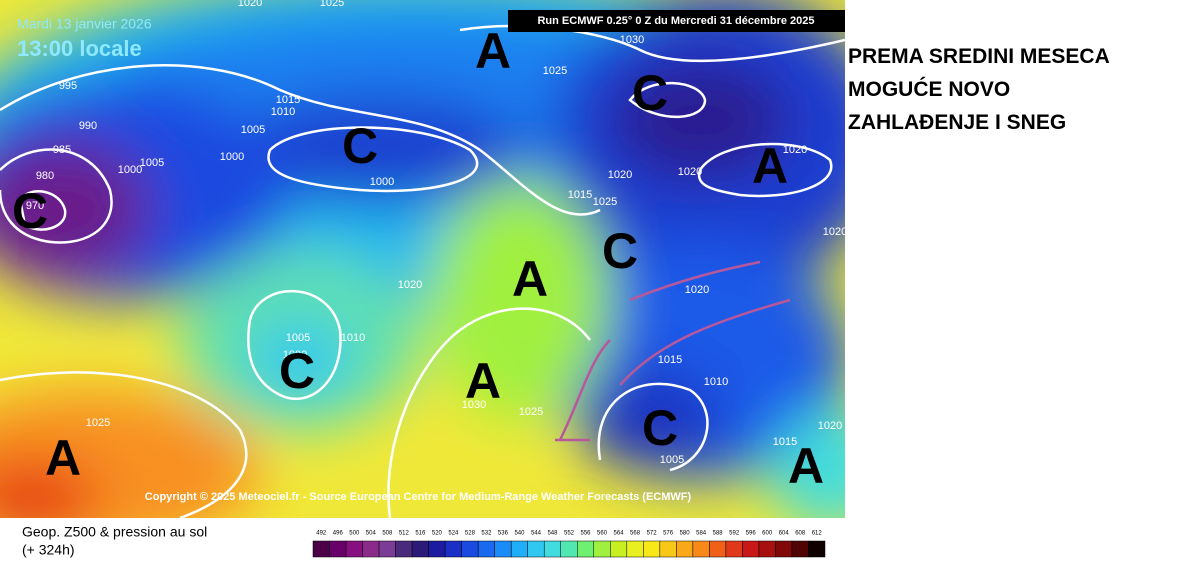  Describe the element at coordinates (586, 534) in the screenshot. I see `scale-label: 556` at that location.